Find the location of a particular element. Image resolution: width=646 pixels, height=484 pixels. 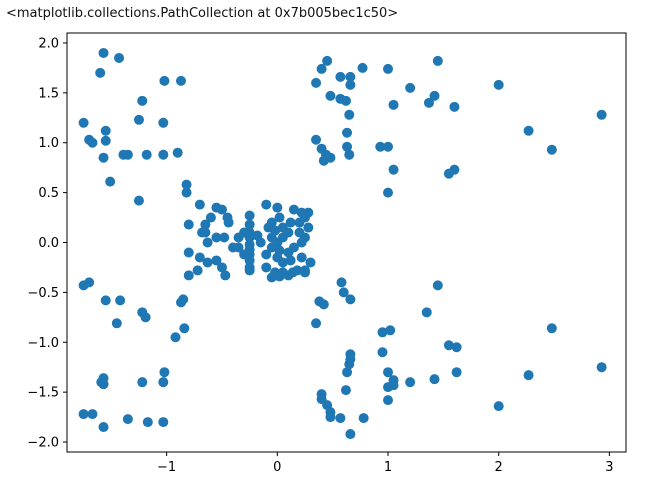

y-tick-label: 1.5 is located at coordinates (48, 93).